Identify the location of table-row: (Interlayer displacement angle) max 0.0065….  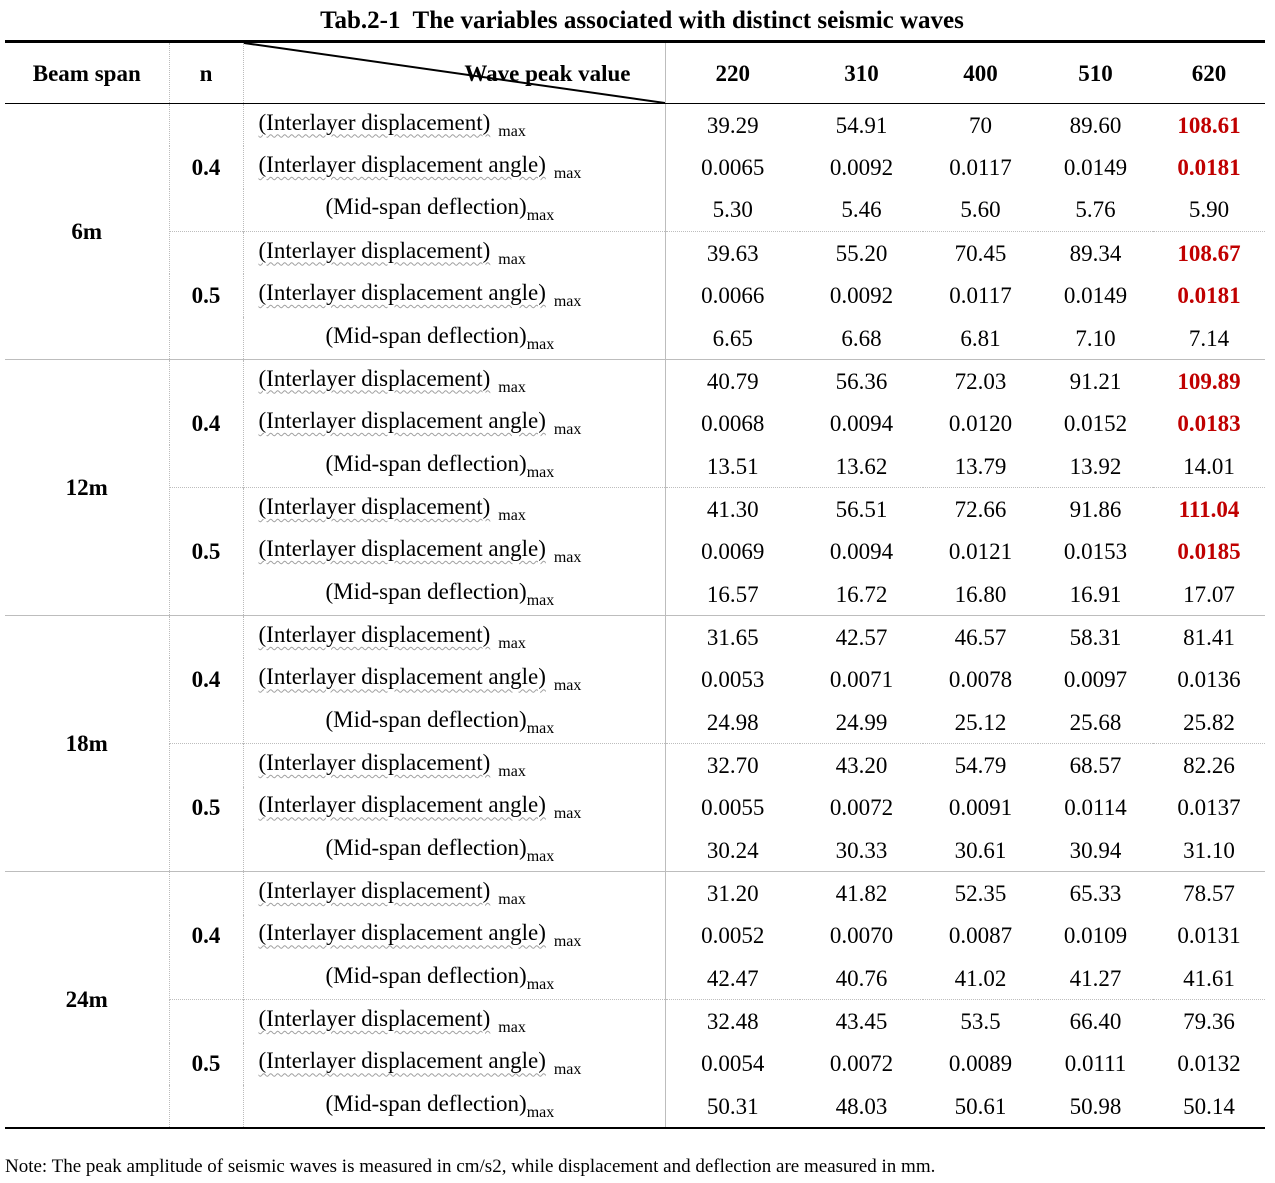
(635, 167).